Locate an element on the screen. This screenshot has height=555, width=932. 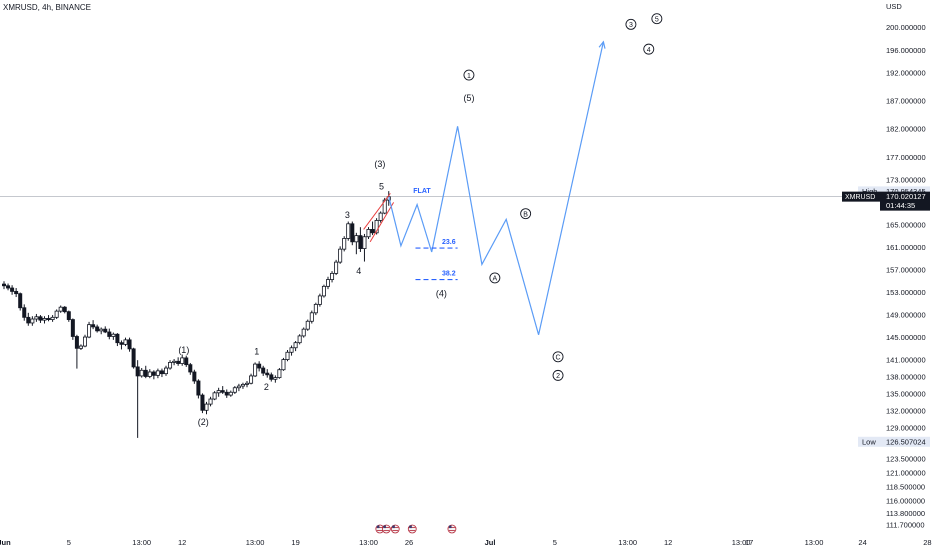
high-tag-label: High is located at coordinates (869, 191).